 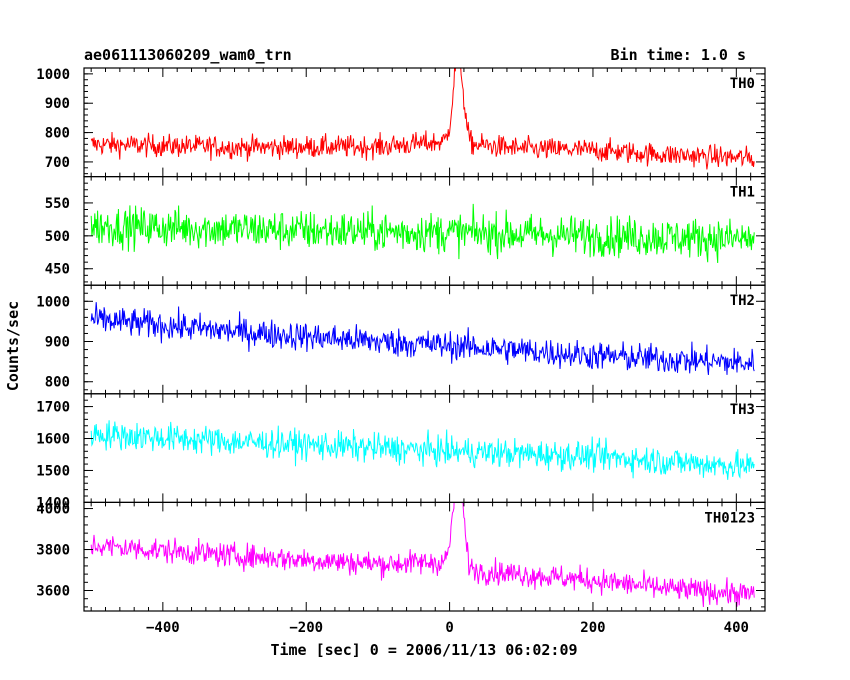 What do you see at coordinates (53, 592) in the screenshot?
I see `y-tick-label: 3600` at bounding box center [53, 592].